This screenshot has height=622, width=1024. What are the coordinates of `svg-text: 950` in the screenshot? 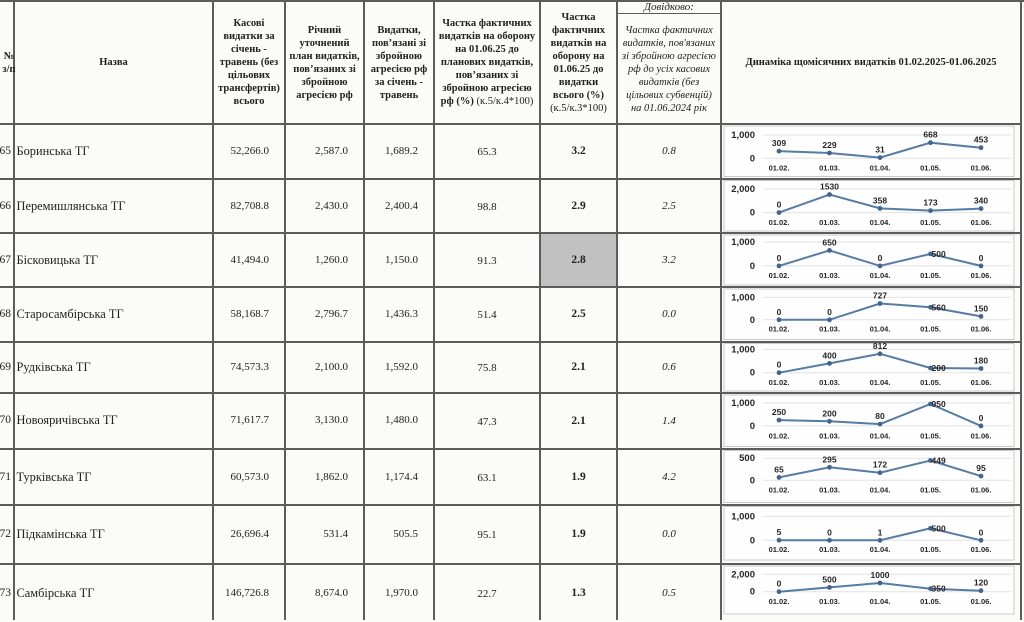 It's located at (939, 404).